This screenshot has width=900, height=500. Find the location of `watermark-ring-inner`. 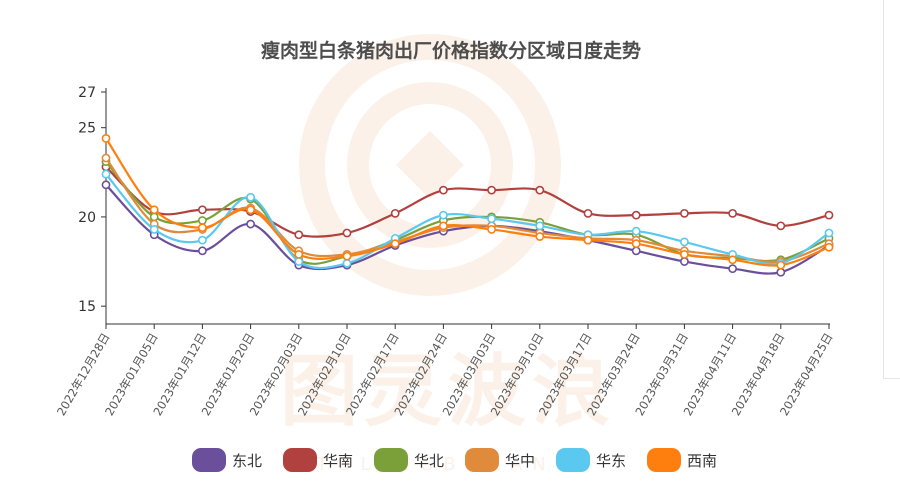

watermark-ring-inner is located at coordinates (430, 165).